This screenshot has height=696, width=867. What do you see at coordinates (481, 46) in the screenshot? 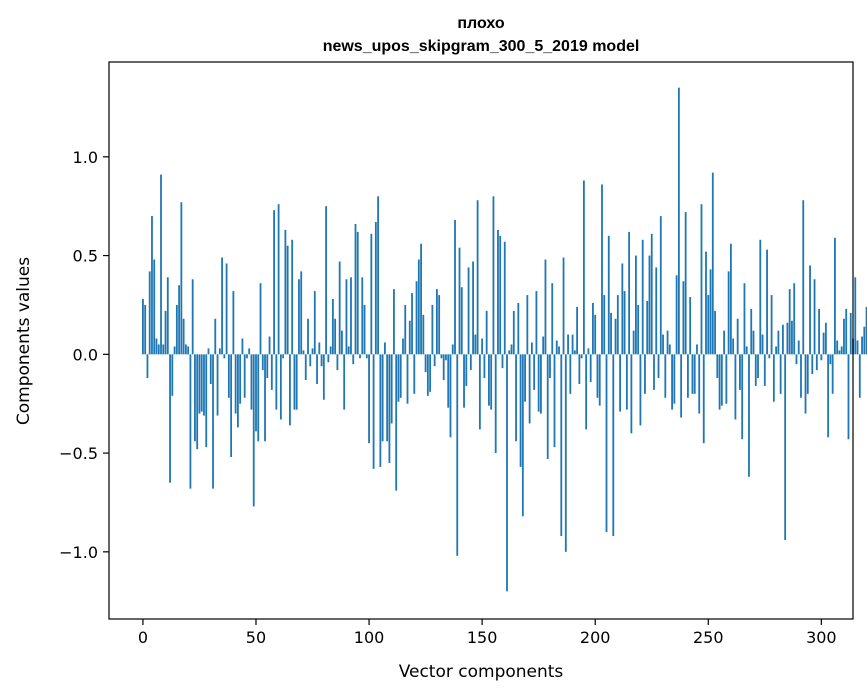
I see `chart-title-line2: news_upos_skipgram_300_5_2019 model` at bounding box center [481, 46].